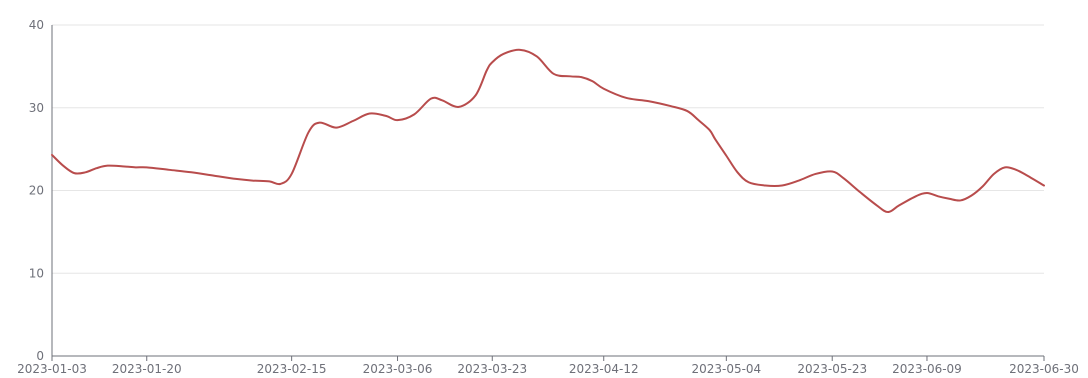 The image size is (1088, 378). What do you see at coordinates (726, 369) in the screenshot?
I see `x-tick-label: 2023-05-04` at bounding box center [726, 369].